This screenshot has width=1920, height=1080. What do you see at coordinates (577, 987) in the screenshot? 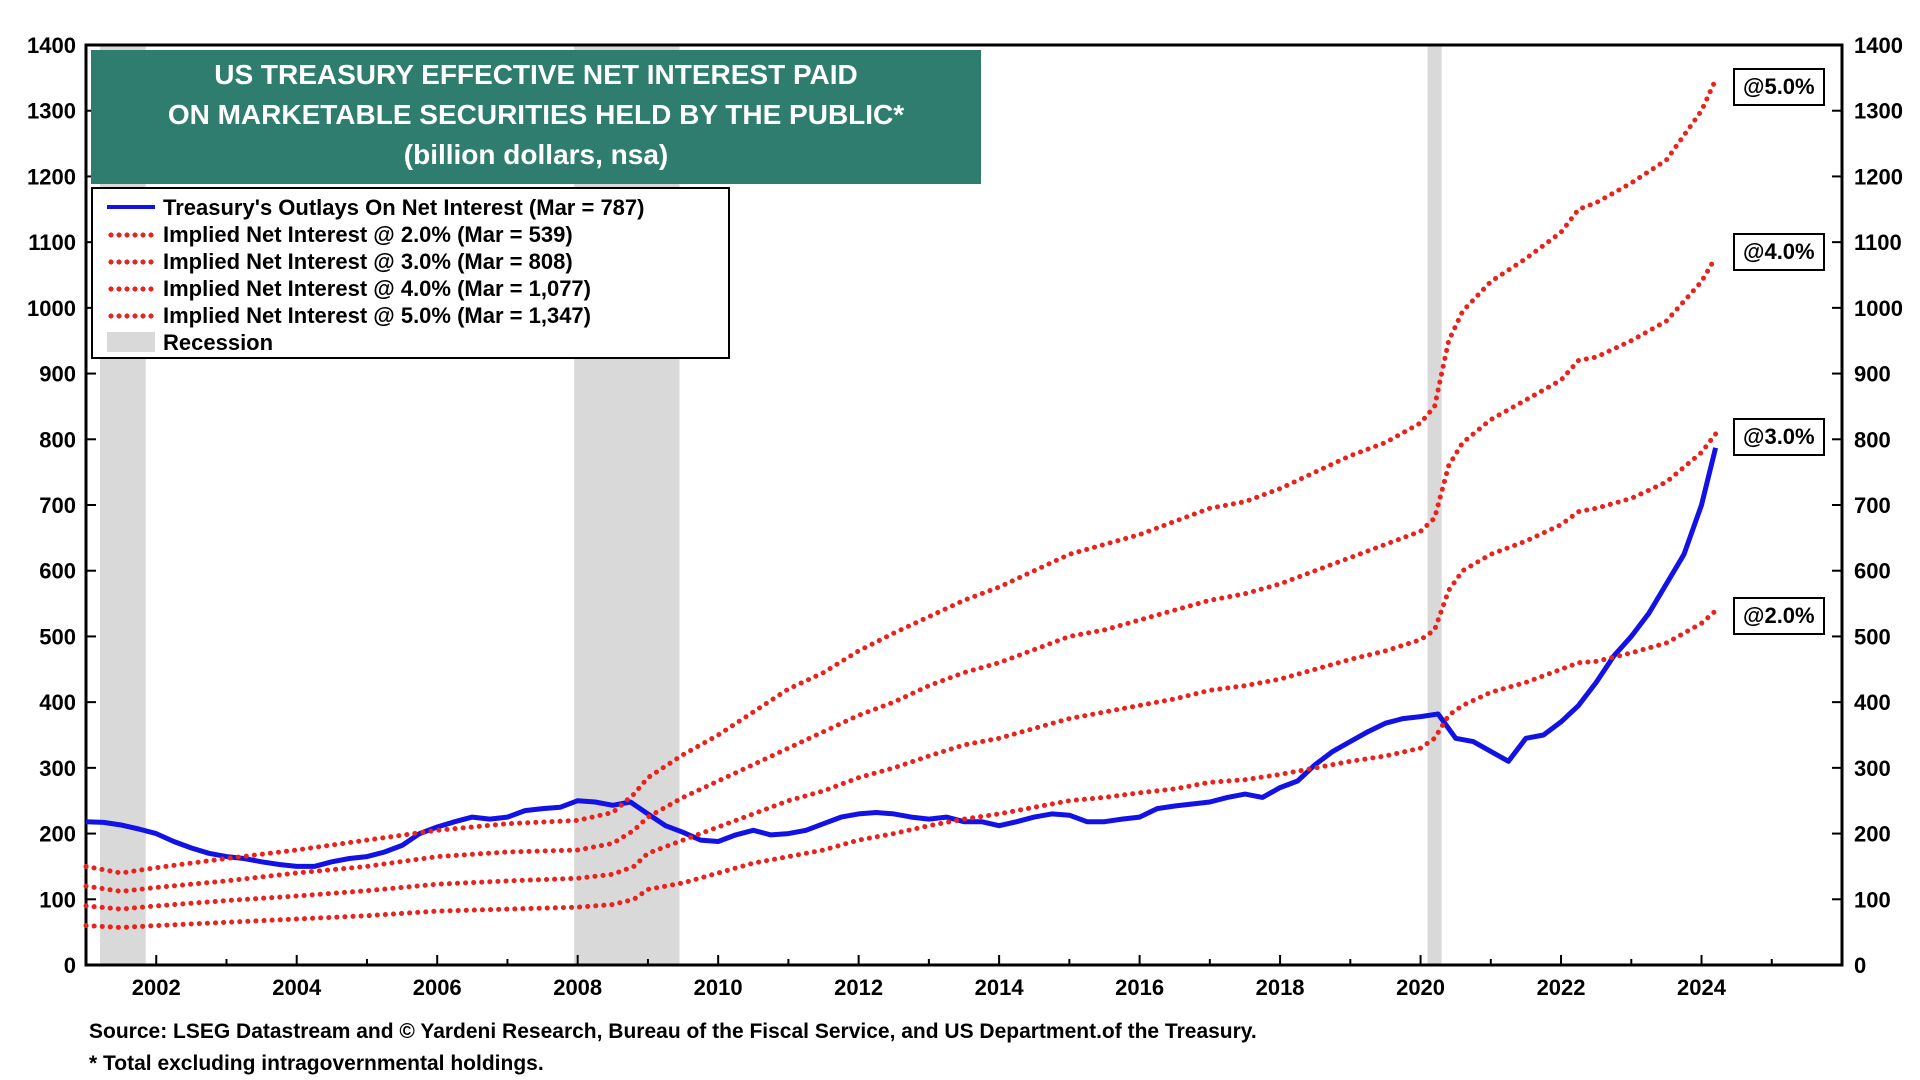
I see `x-tick-label-3: 2008` at bounding box center [577, 987].